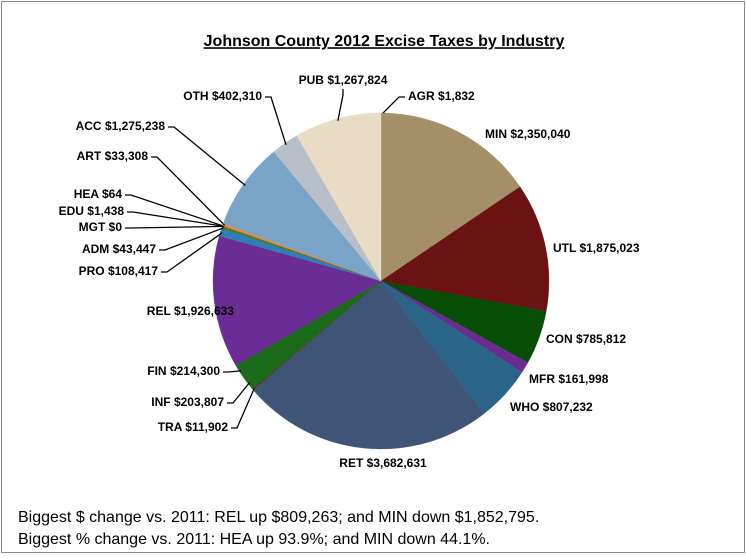  What do you see at coordinates (135, 126) in the screenshot?
I see `value-label: $1,275,238` at bounding box center [135, 126].